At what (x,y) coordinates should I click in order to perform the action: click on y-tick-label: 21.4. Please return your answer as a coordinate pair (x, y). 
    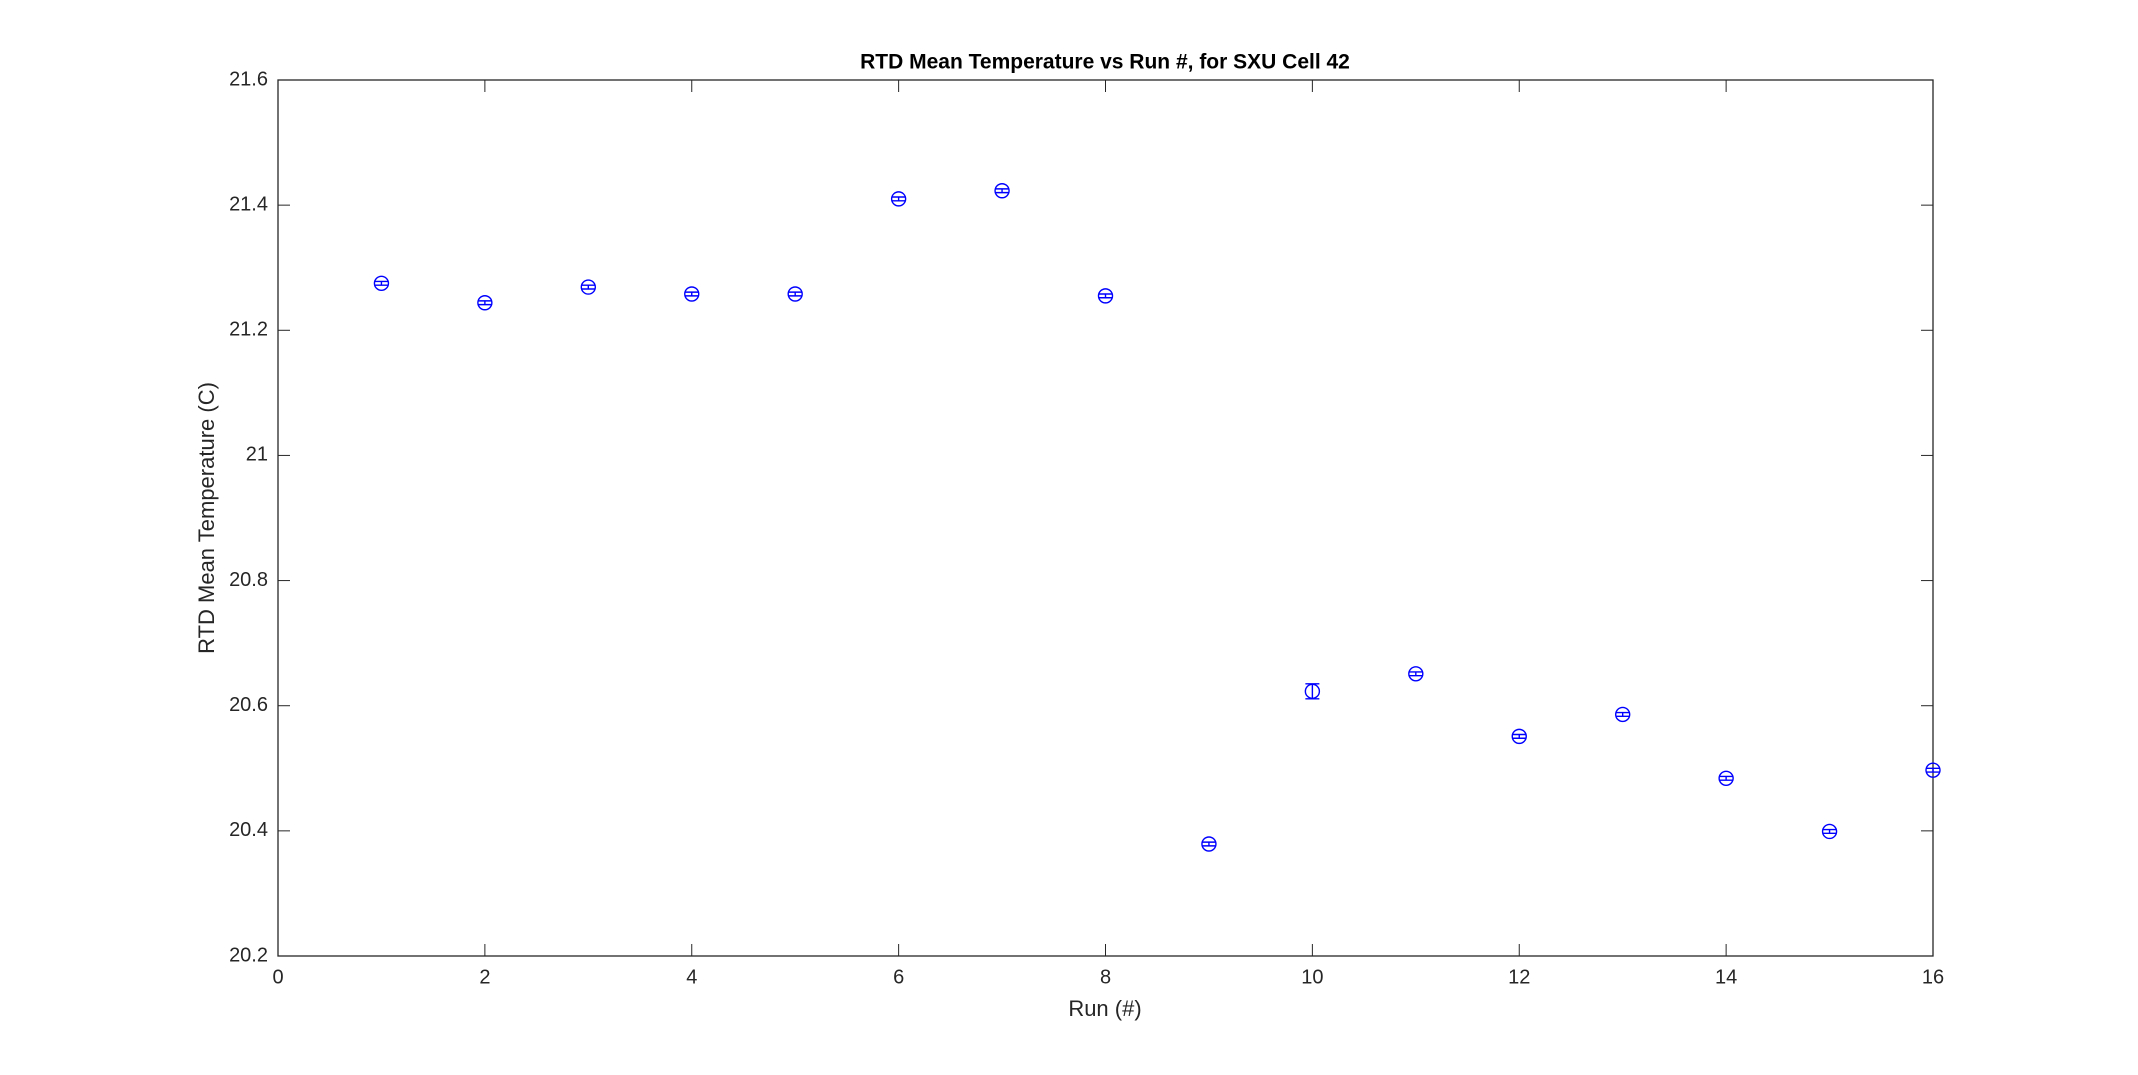
    Looking at the image, I should click on (248, 204).